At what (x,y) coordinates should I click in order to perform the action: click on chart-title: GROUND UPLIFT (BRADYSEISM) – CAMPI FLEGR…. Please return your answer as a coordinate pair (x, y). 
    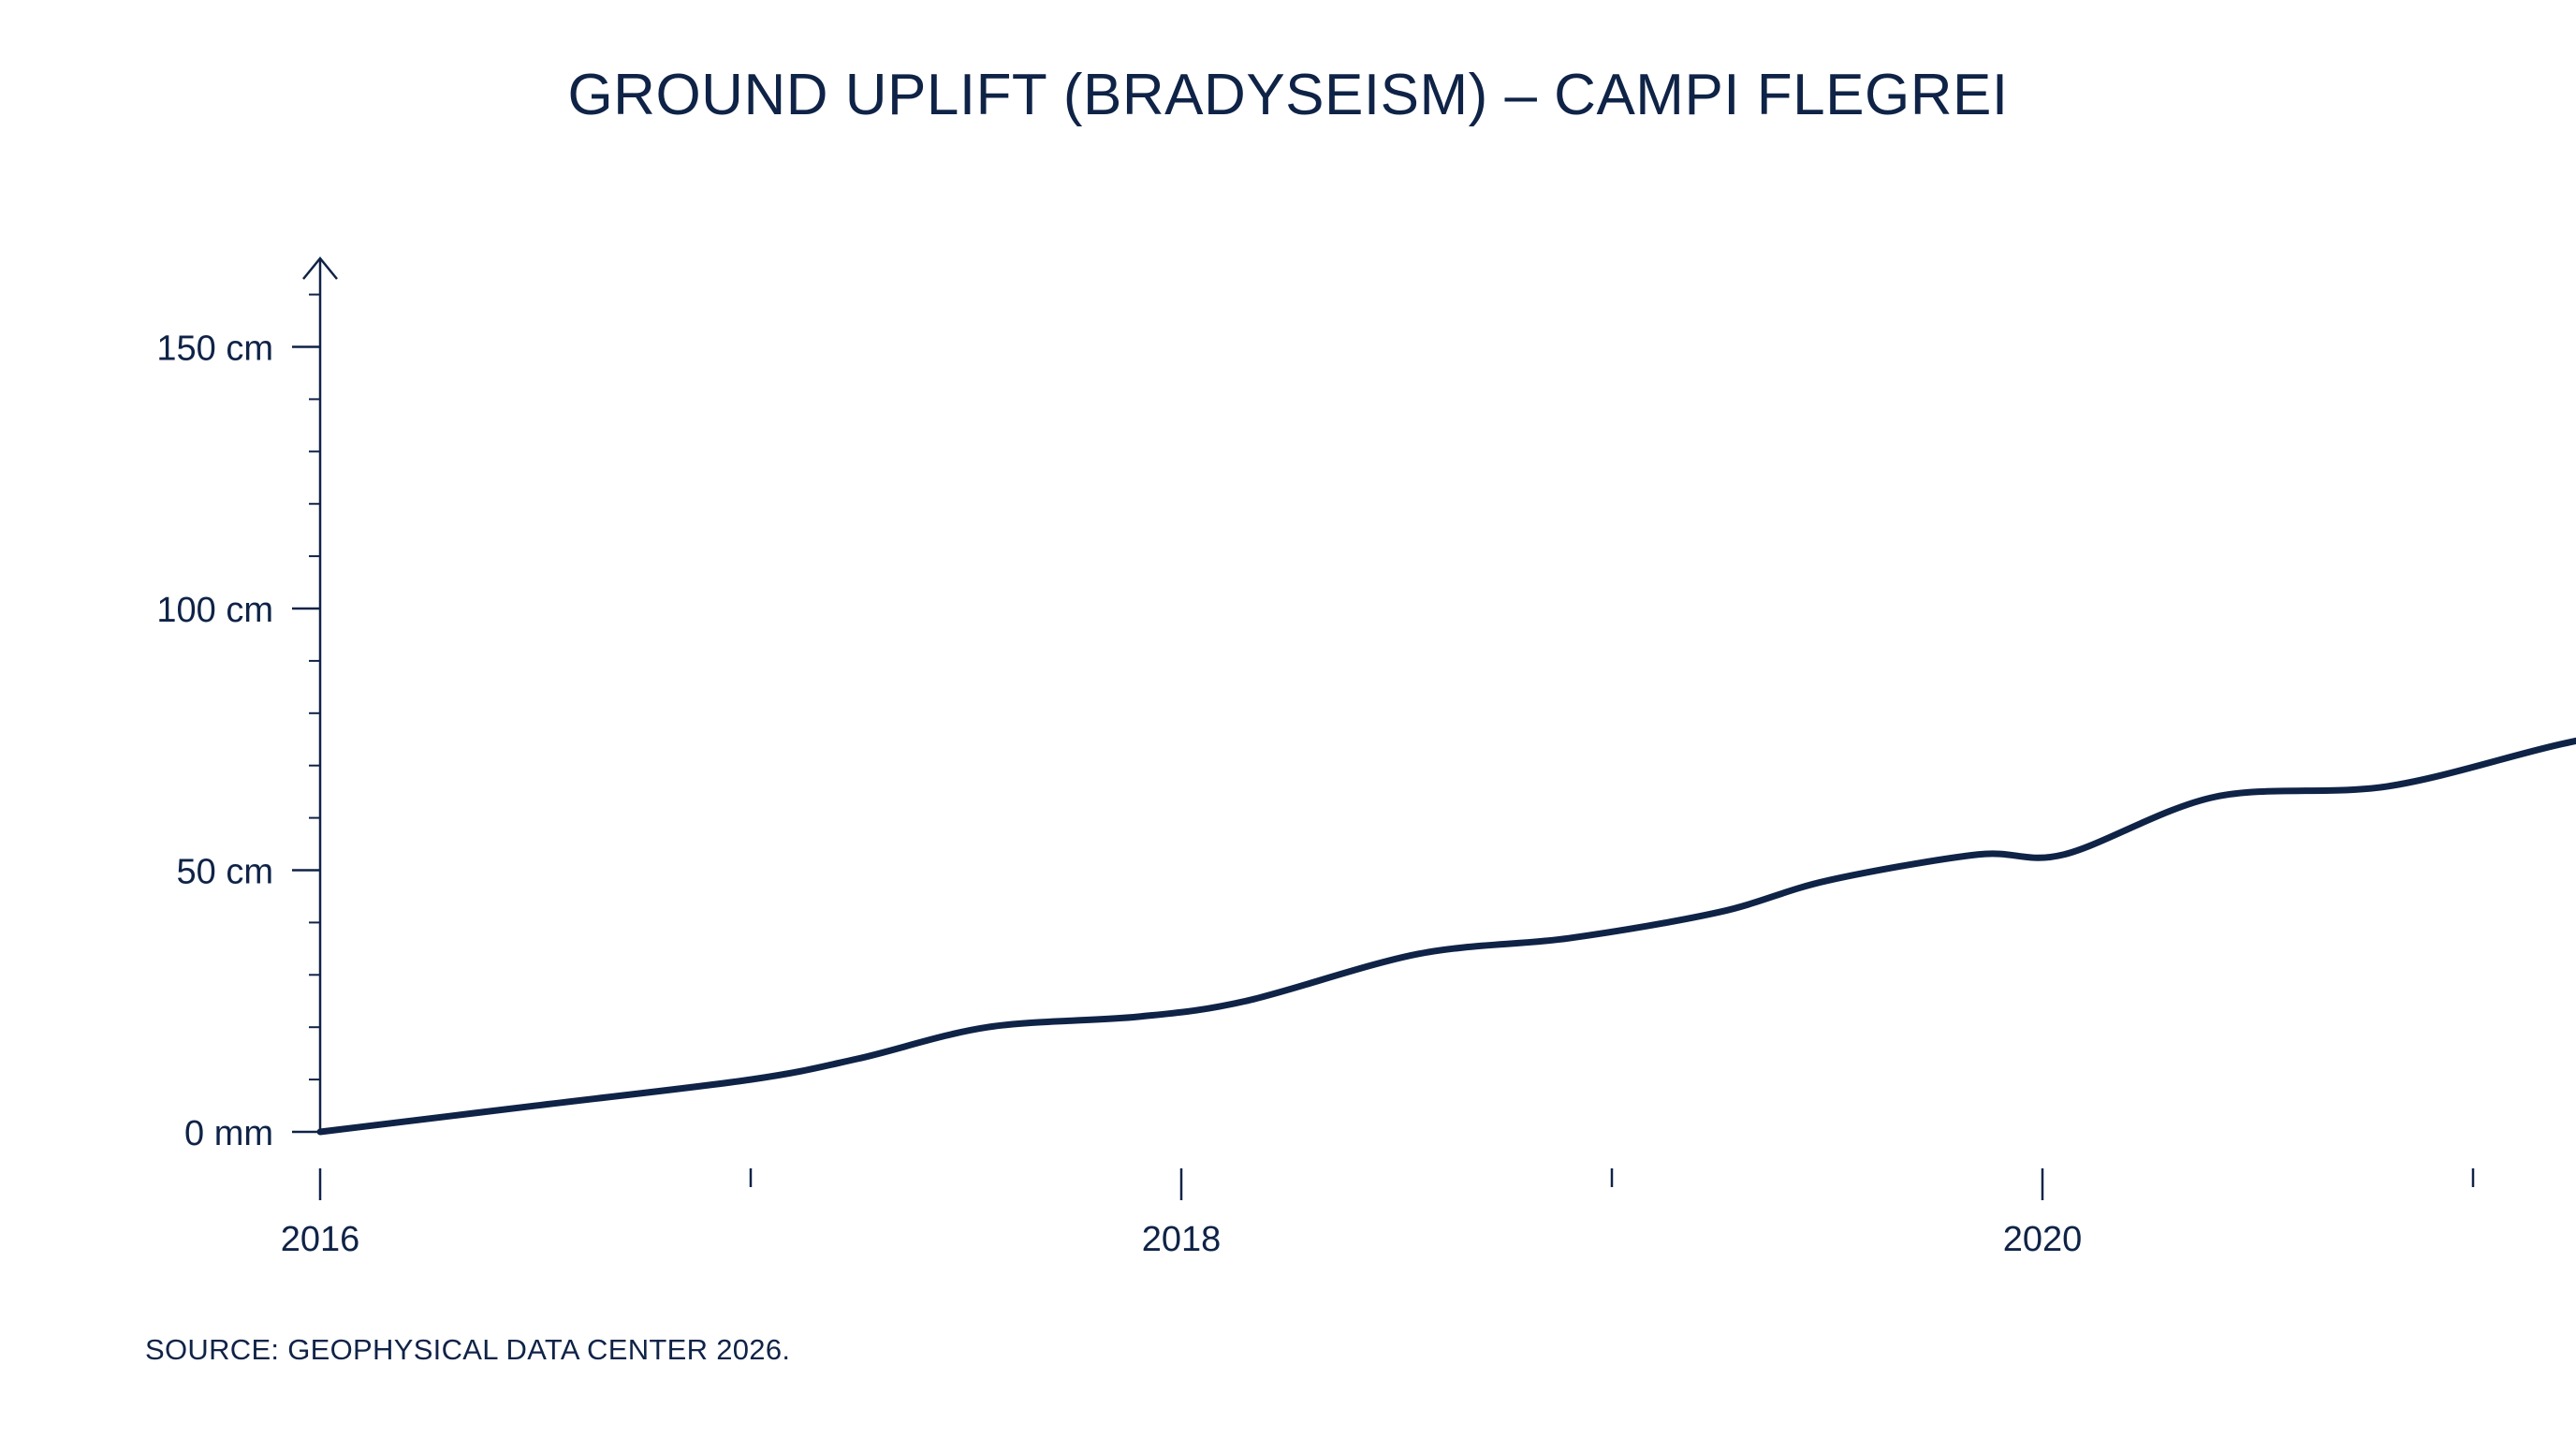
    Looking at the image, I should click on (1288, 95).